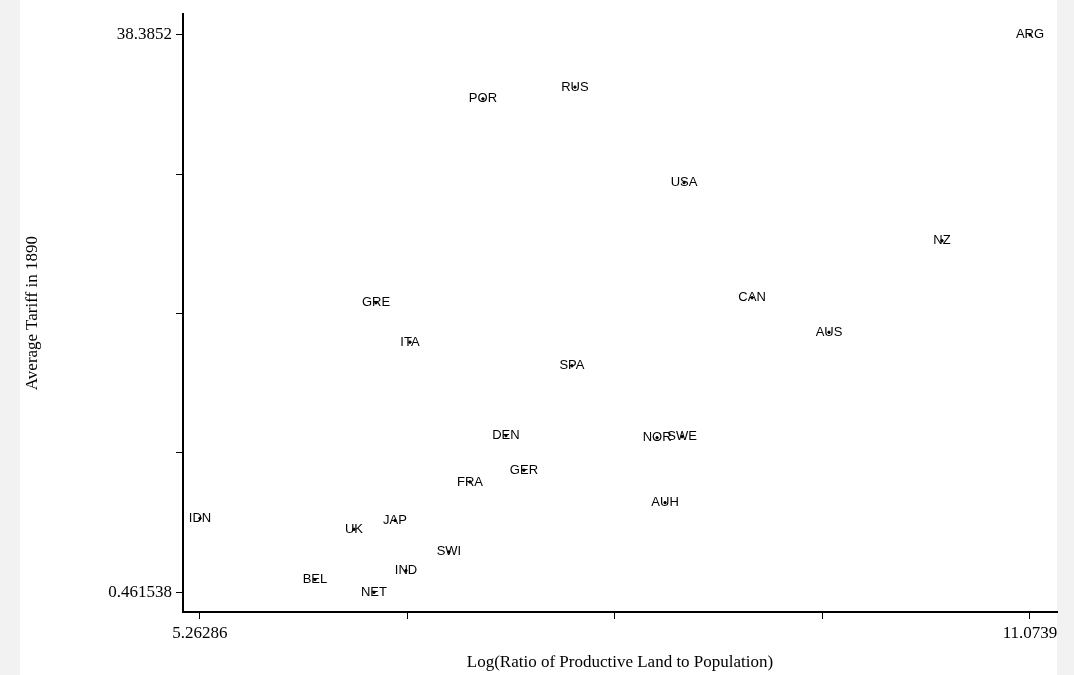  What do you see at coordinates (315, 579) in the screenshot?
I see `data-label: BEL` at bounding box center [315, 579].